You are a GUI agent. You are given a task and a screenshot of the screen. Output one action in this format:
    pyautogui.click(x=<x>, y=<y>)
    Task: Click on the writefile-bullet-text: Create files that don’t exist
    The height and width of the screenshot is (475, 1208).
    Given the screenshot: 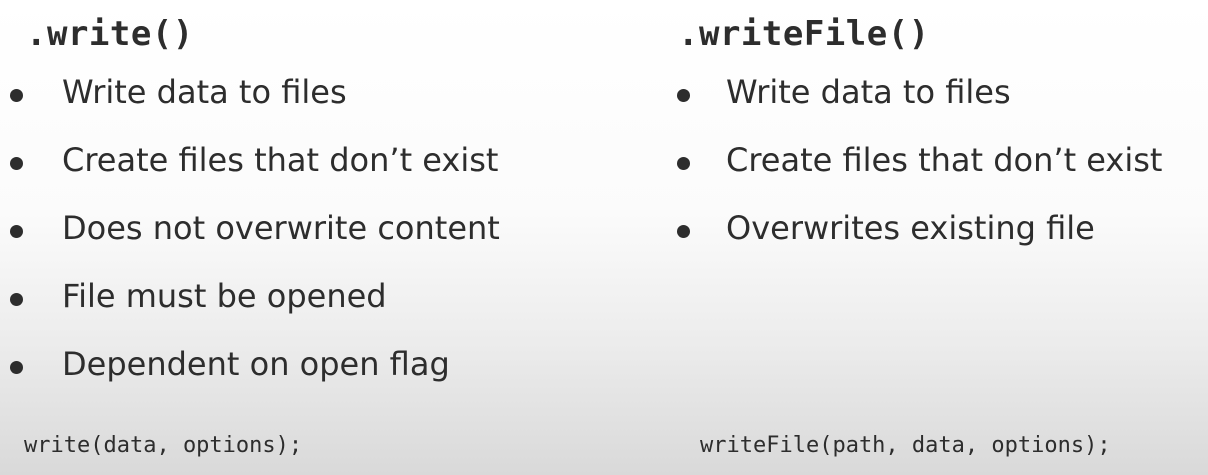 What is the action you would take?
    pyautogui.click(x=944, y=160)
    